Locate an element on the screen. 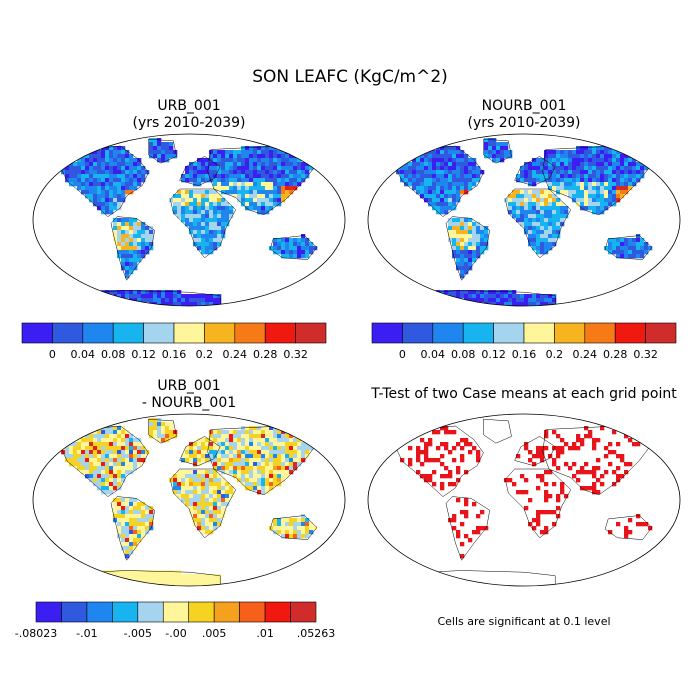  colorbar-tick-label: -.08023 is located at coordinates (36, 633).